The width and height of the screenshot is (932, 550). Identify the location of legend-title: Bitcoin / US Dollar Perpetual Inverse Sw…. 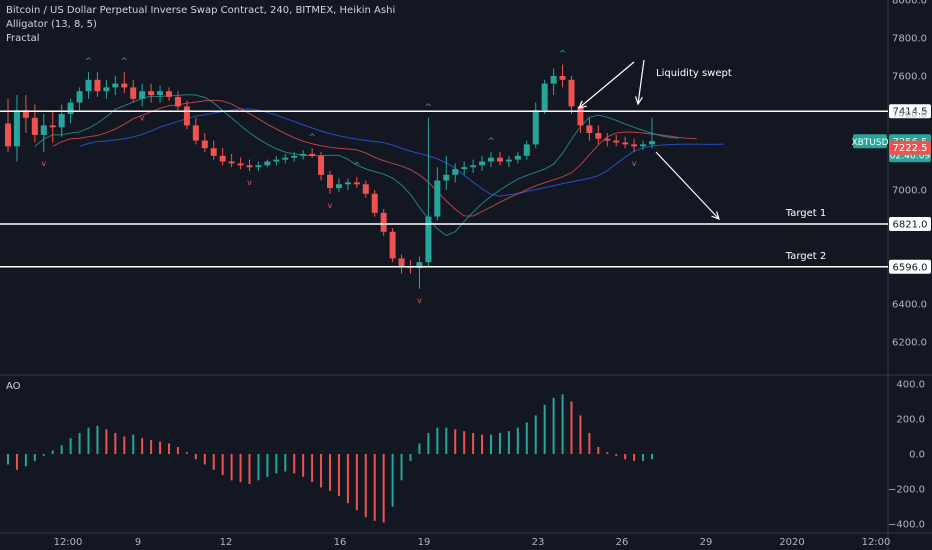
(201, 10).